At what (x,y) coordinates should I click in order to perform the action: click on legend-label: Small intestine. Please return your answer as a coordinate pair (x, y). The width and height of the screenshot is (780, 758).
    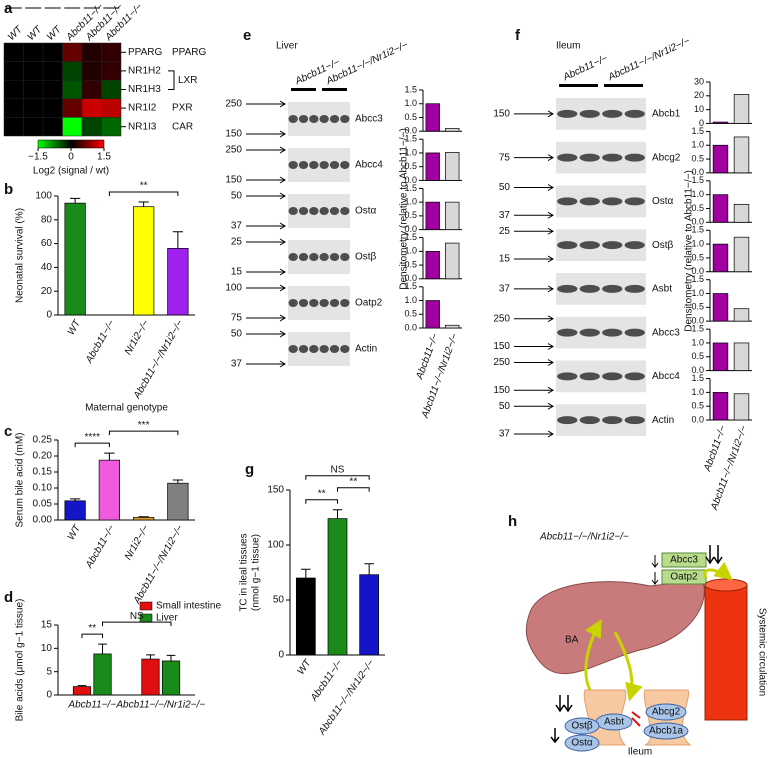
    Looking at the image, I should click on (188, 606).